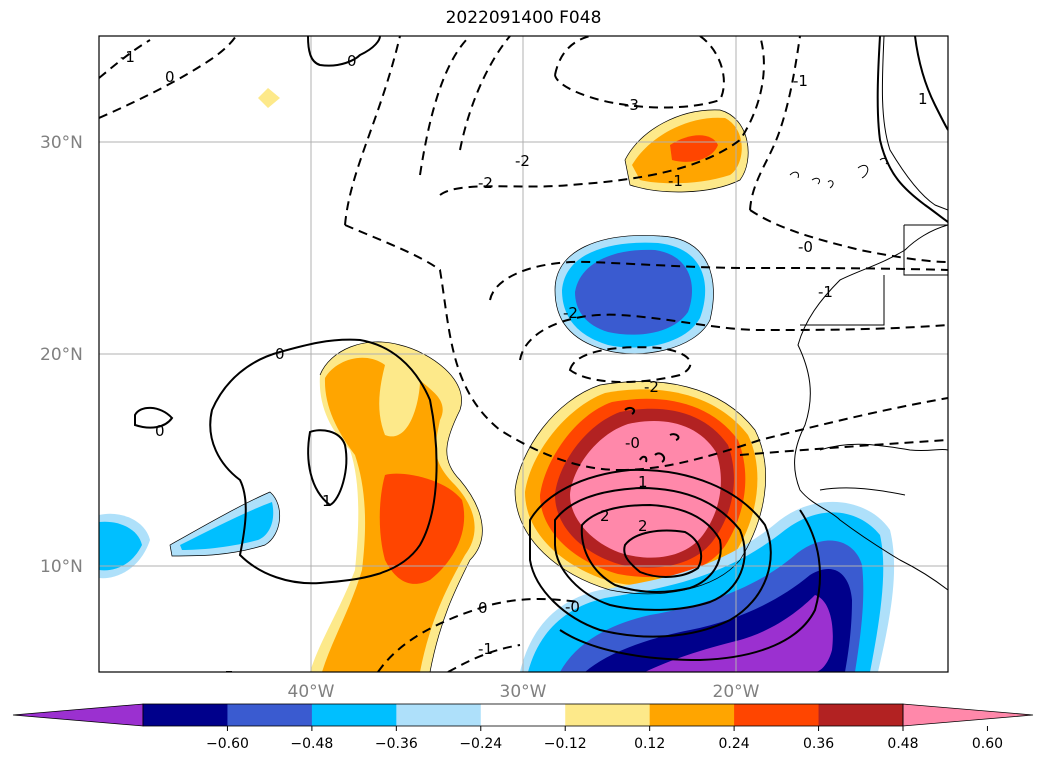  What do you see at coordinates (649, 744) in the screenshot?
I see `colorbar-tick-label: 0.12` at bounding box center [649, 744].